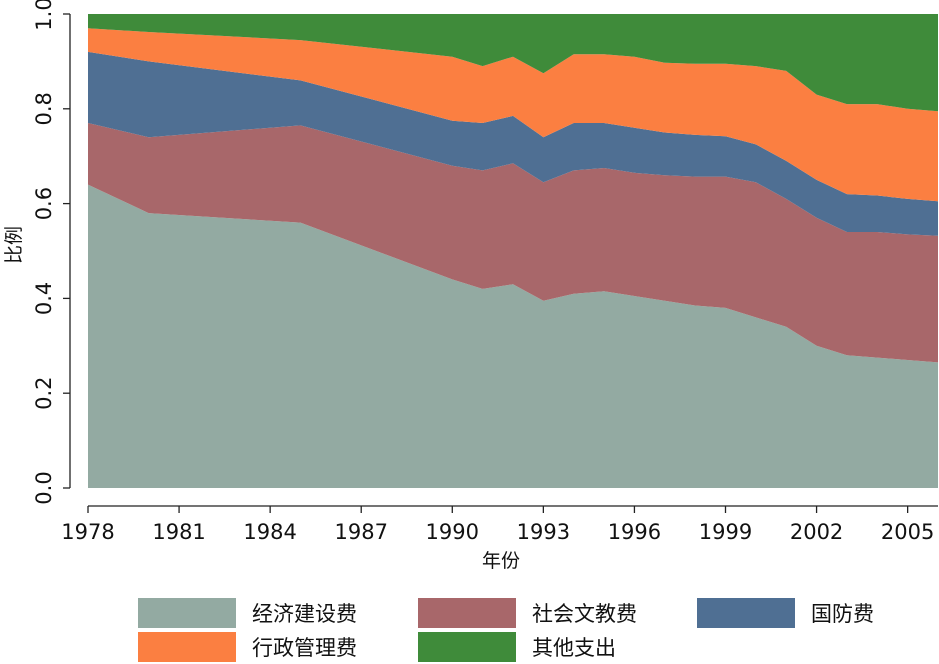 This screenshot has height=664, width=939. Describe the element at coordinates (44, 392) in the screenshot. I see `y-tick-label: 0.2` at that location.